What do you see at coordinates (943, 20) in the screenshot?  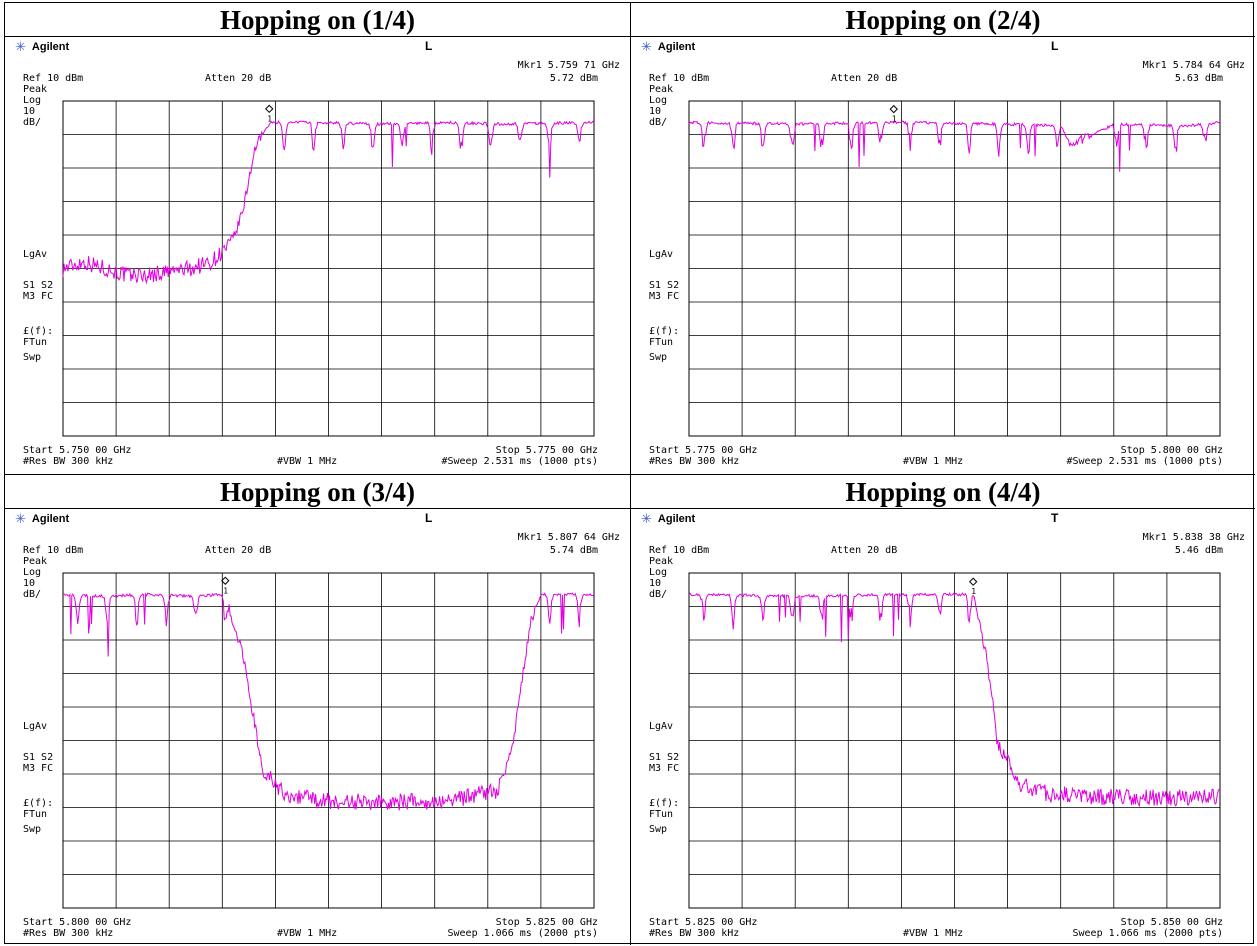 I see `panel-title: Hopping on (2/4)` at bounding box center [943, 20].